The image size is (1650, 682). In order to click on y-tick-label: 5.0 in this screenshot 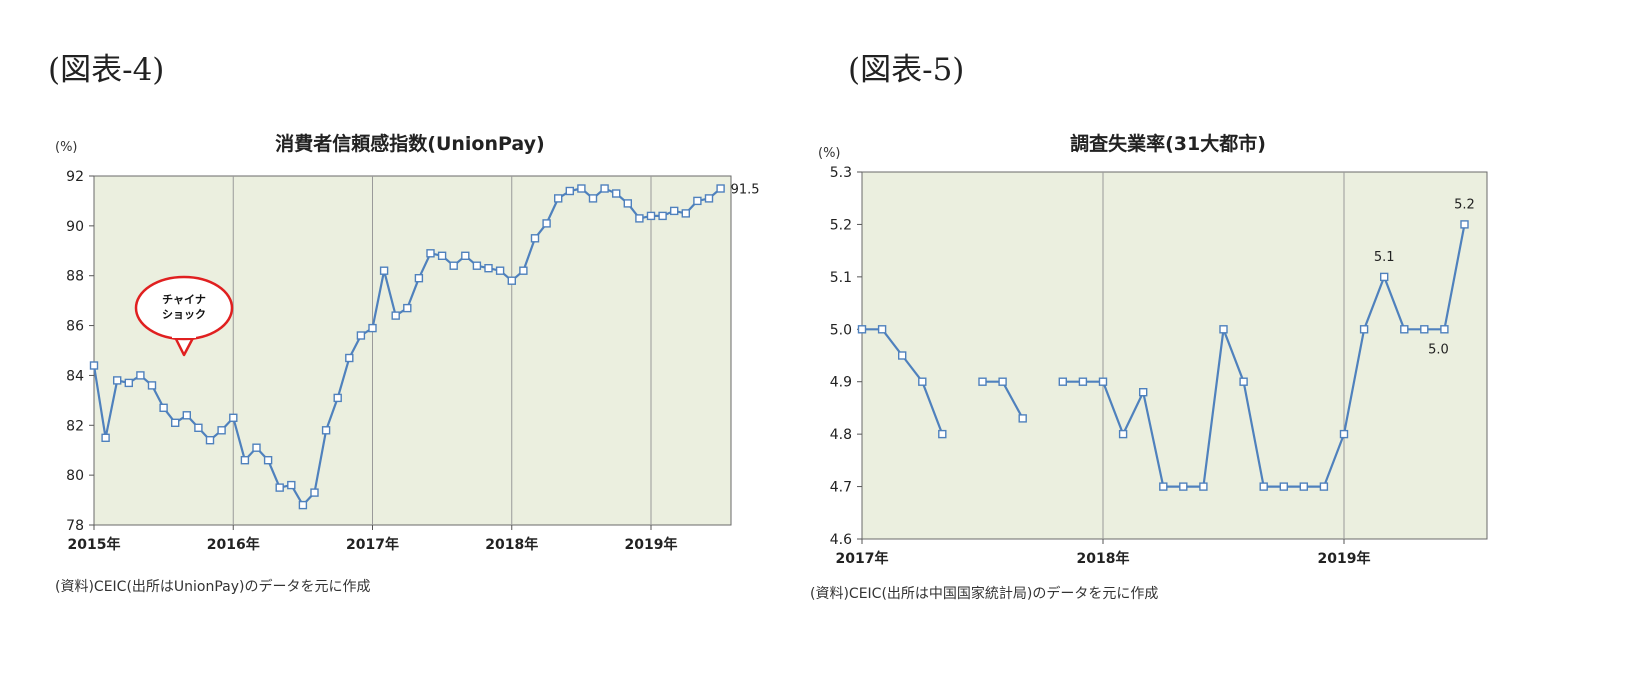, I will do `click(841, 330)`.